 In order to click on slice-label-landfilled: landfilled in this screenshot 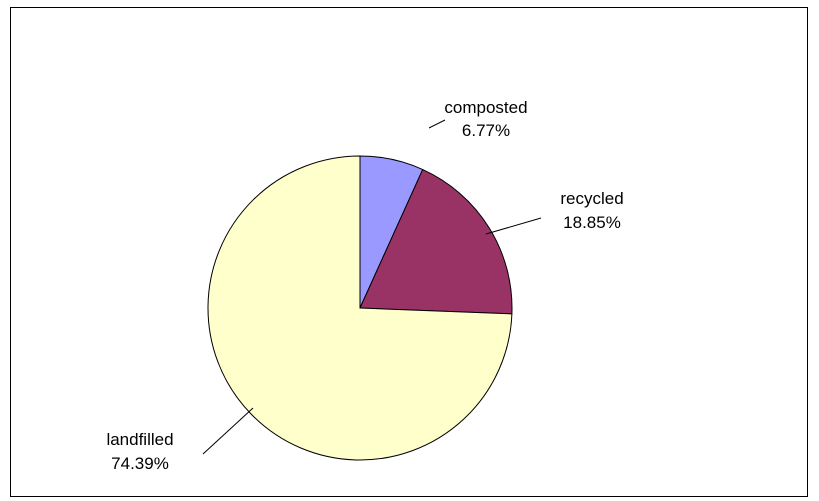, I will do `click(139, 439)`.